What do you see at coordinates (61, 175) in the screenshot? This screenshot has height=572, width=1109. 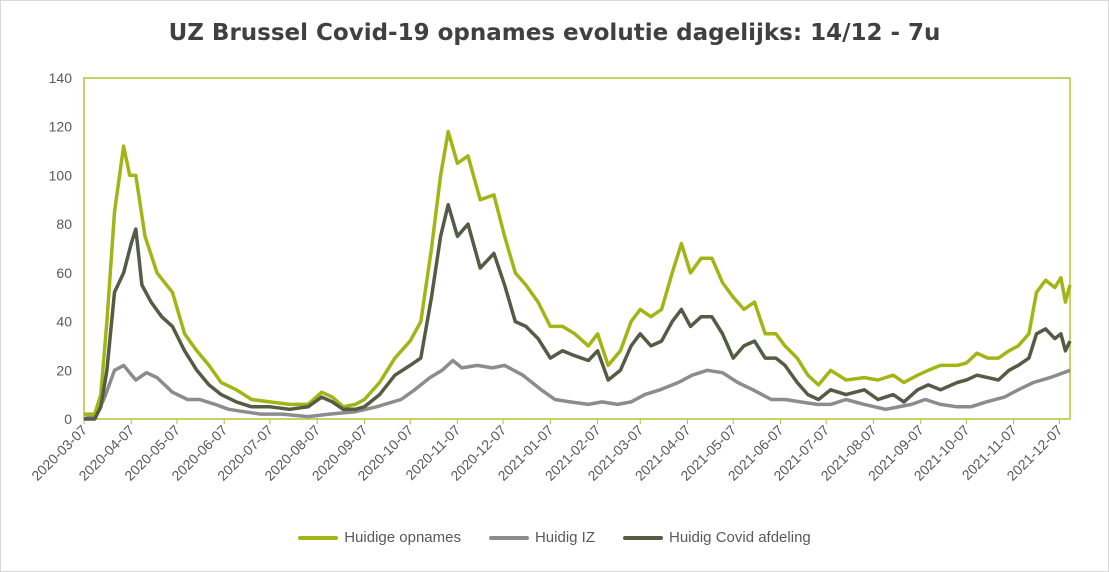 I see `y-tick-label: 100` at bounding box center [61, 175].